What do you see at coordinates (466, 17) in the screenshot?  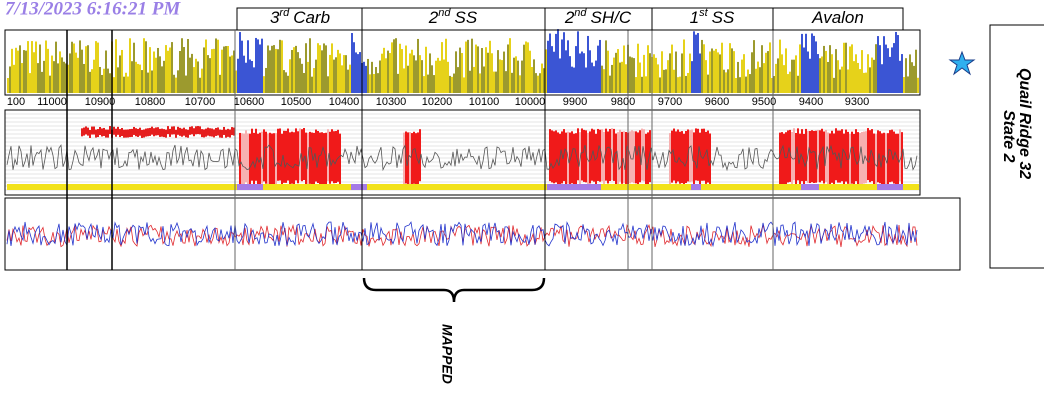 I see `zone-name: SS` at bounding box center [466, 17].